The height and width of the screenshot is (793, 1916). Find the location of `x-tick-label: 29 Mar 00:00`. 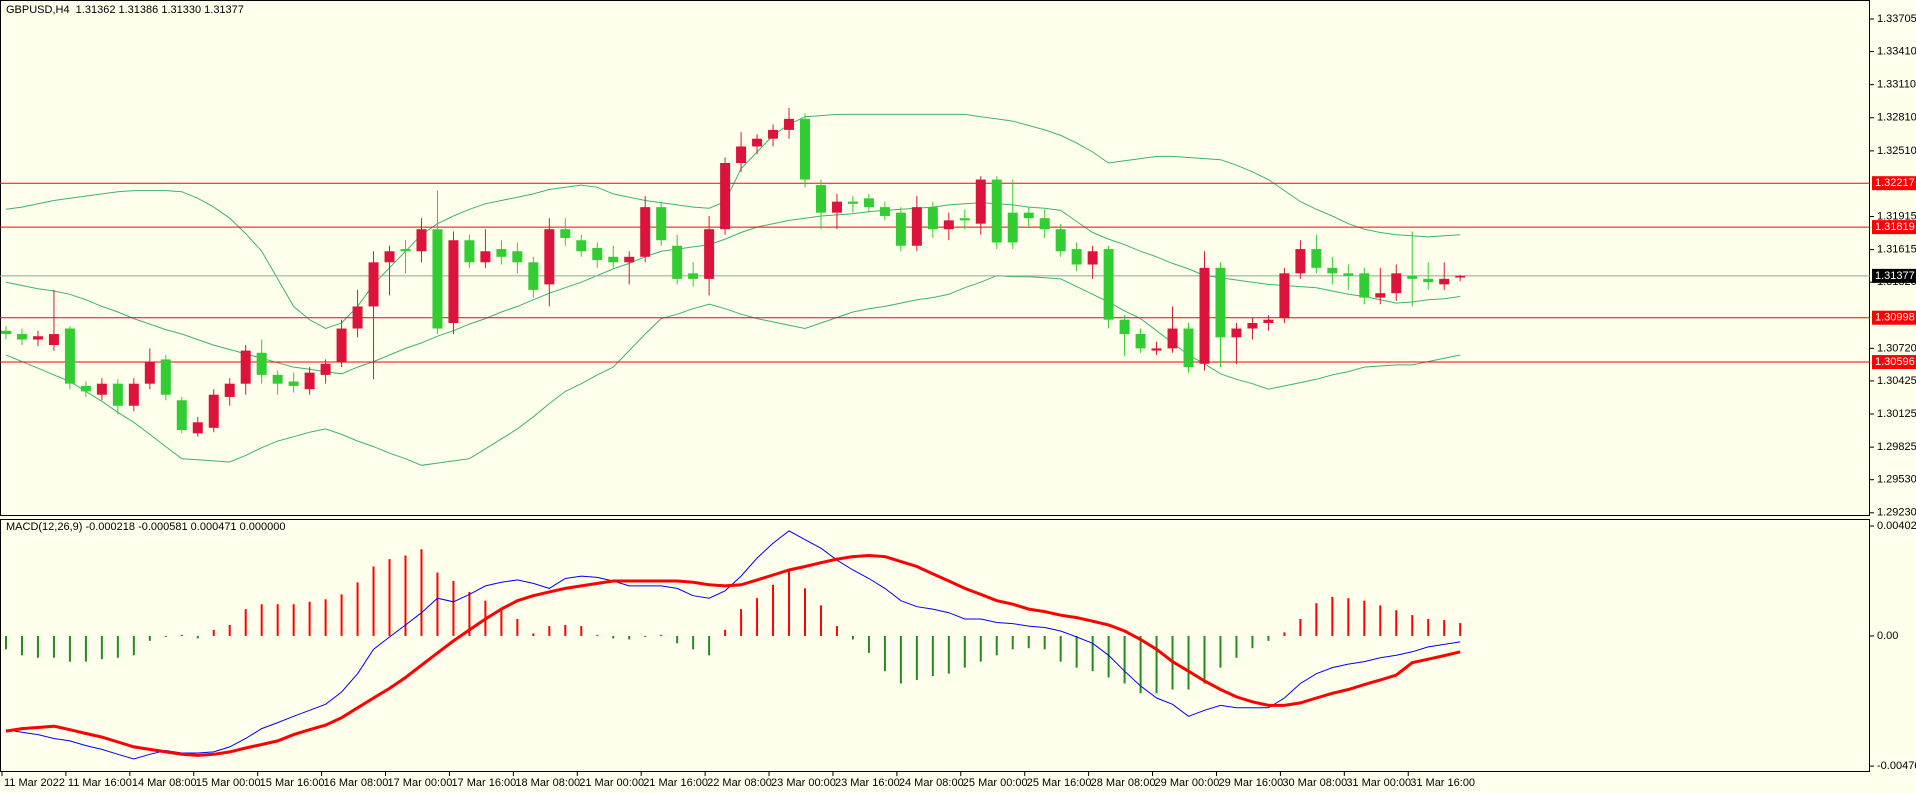

x-tick-label: 29 Mar 00:00 is located at coordinates (1187, 783).